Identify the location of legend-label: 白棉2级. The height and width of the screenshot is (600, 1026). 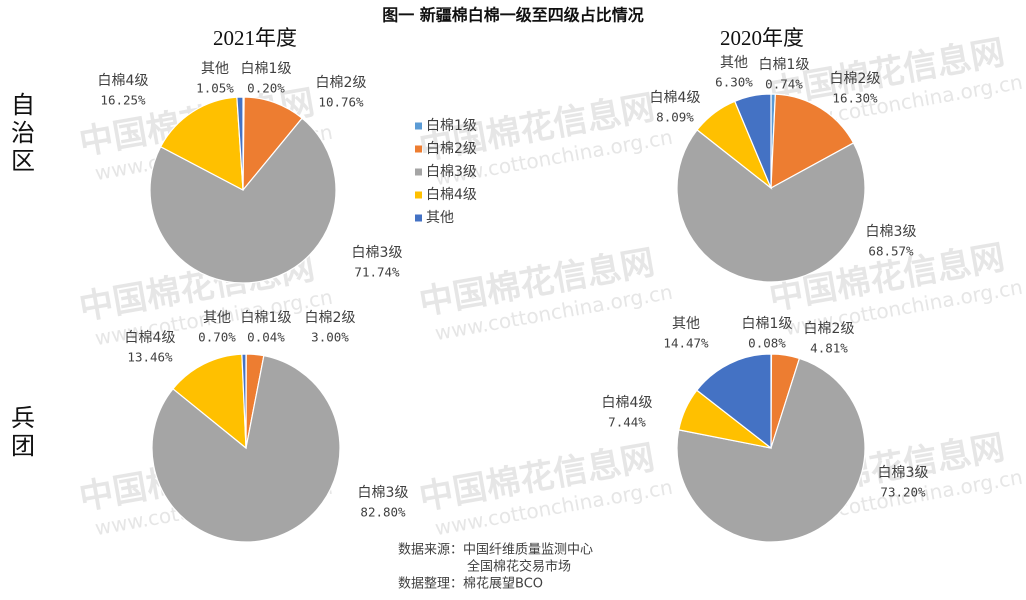
(451, 148).